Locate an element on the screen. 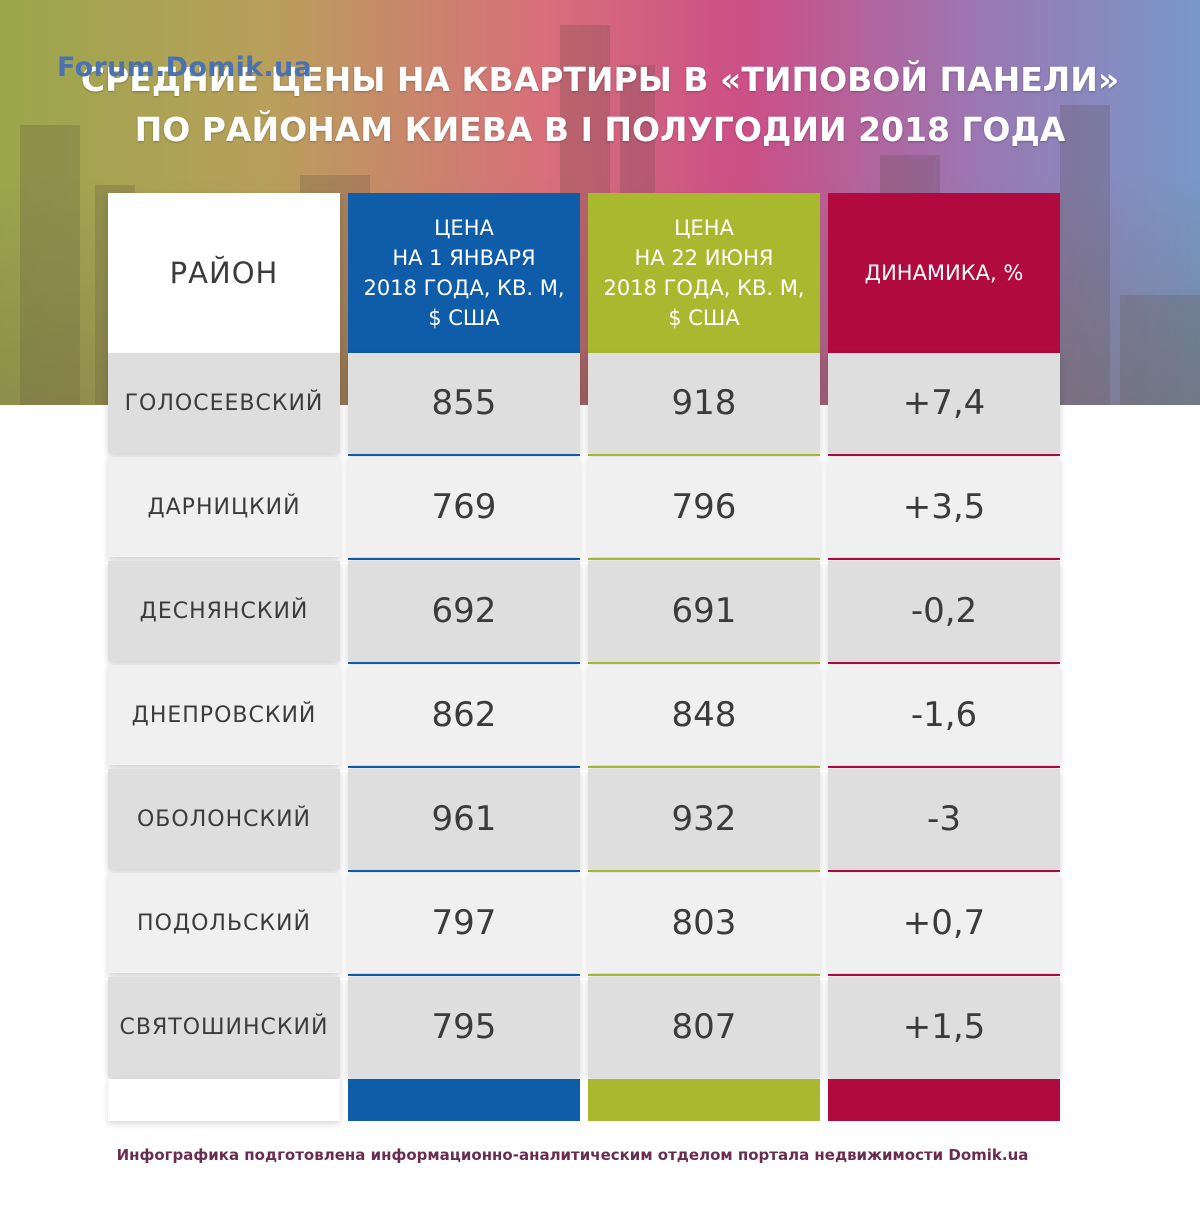  price-jan-cell: 692 is located at coordinates (464, 611).